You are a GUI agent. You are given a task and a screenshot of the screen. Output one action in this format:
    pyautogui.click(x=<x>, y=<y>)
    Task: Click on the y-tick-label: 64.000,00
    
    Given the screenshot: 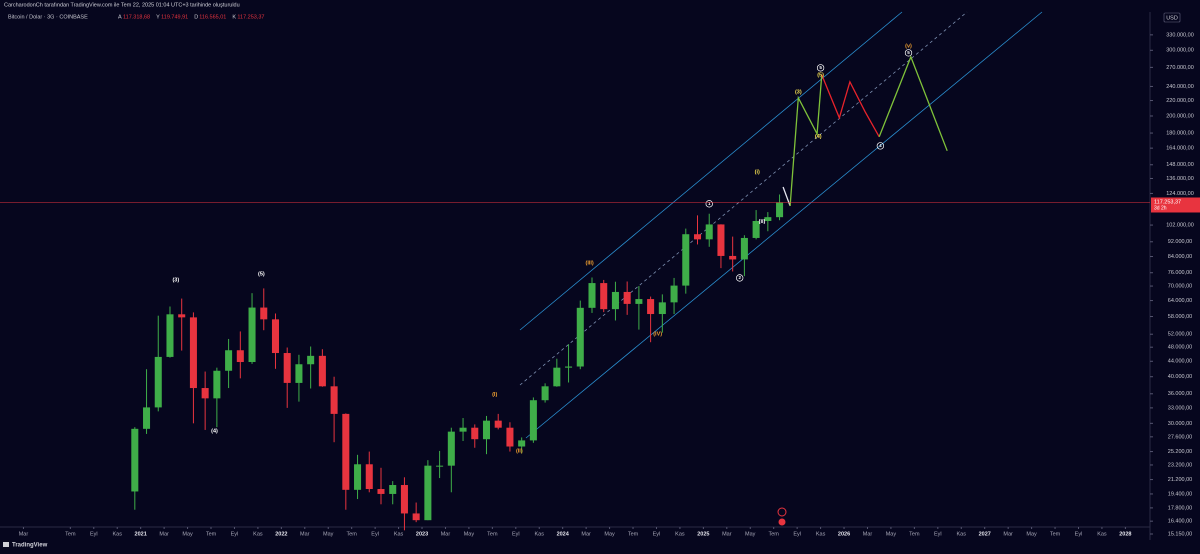 What is the action you would take?
    pyautogui.click(x=1180, y=301)
    